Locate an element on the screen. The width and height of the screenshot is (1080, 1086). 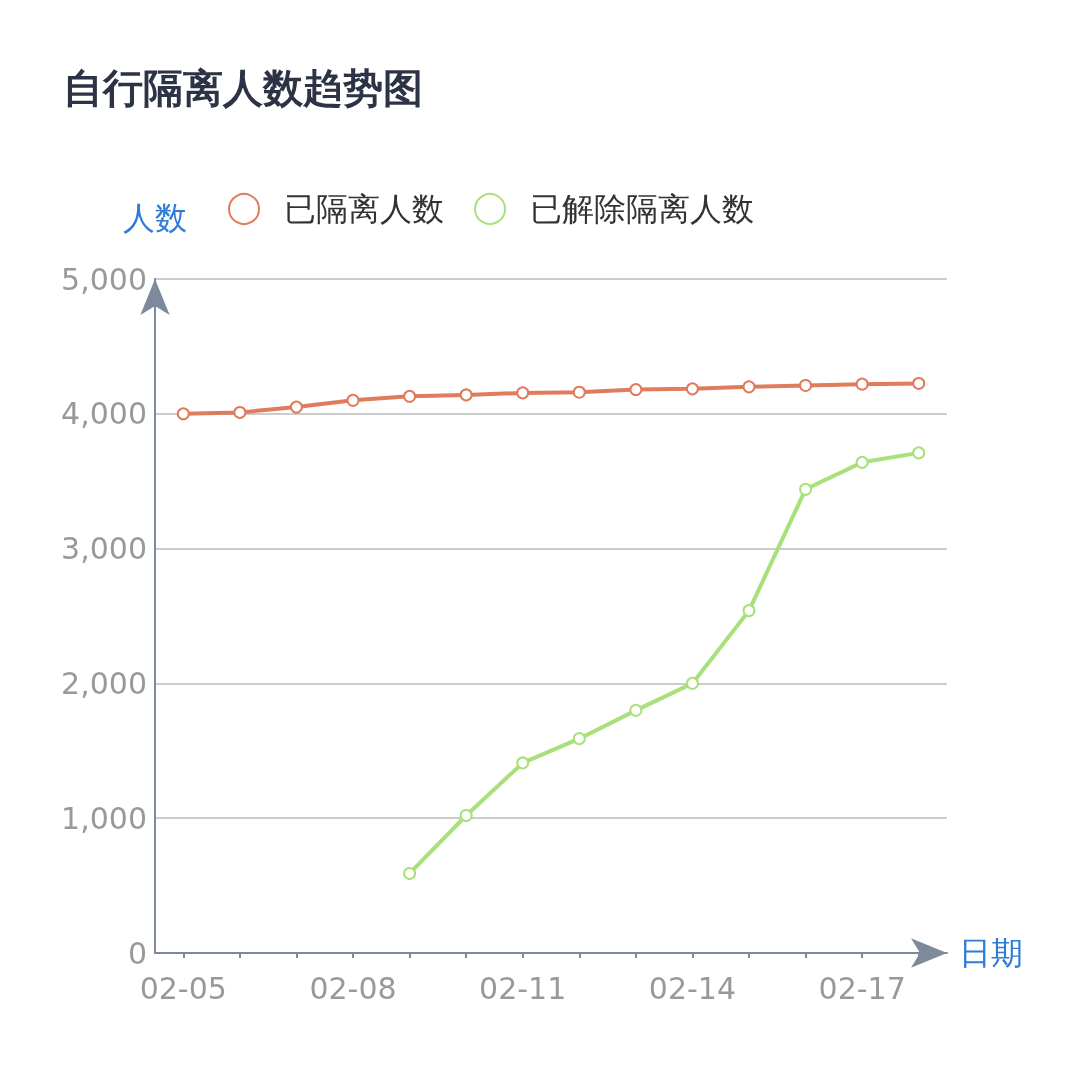
y-tick-label: 0 is located at coordinates (137, 953).